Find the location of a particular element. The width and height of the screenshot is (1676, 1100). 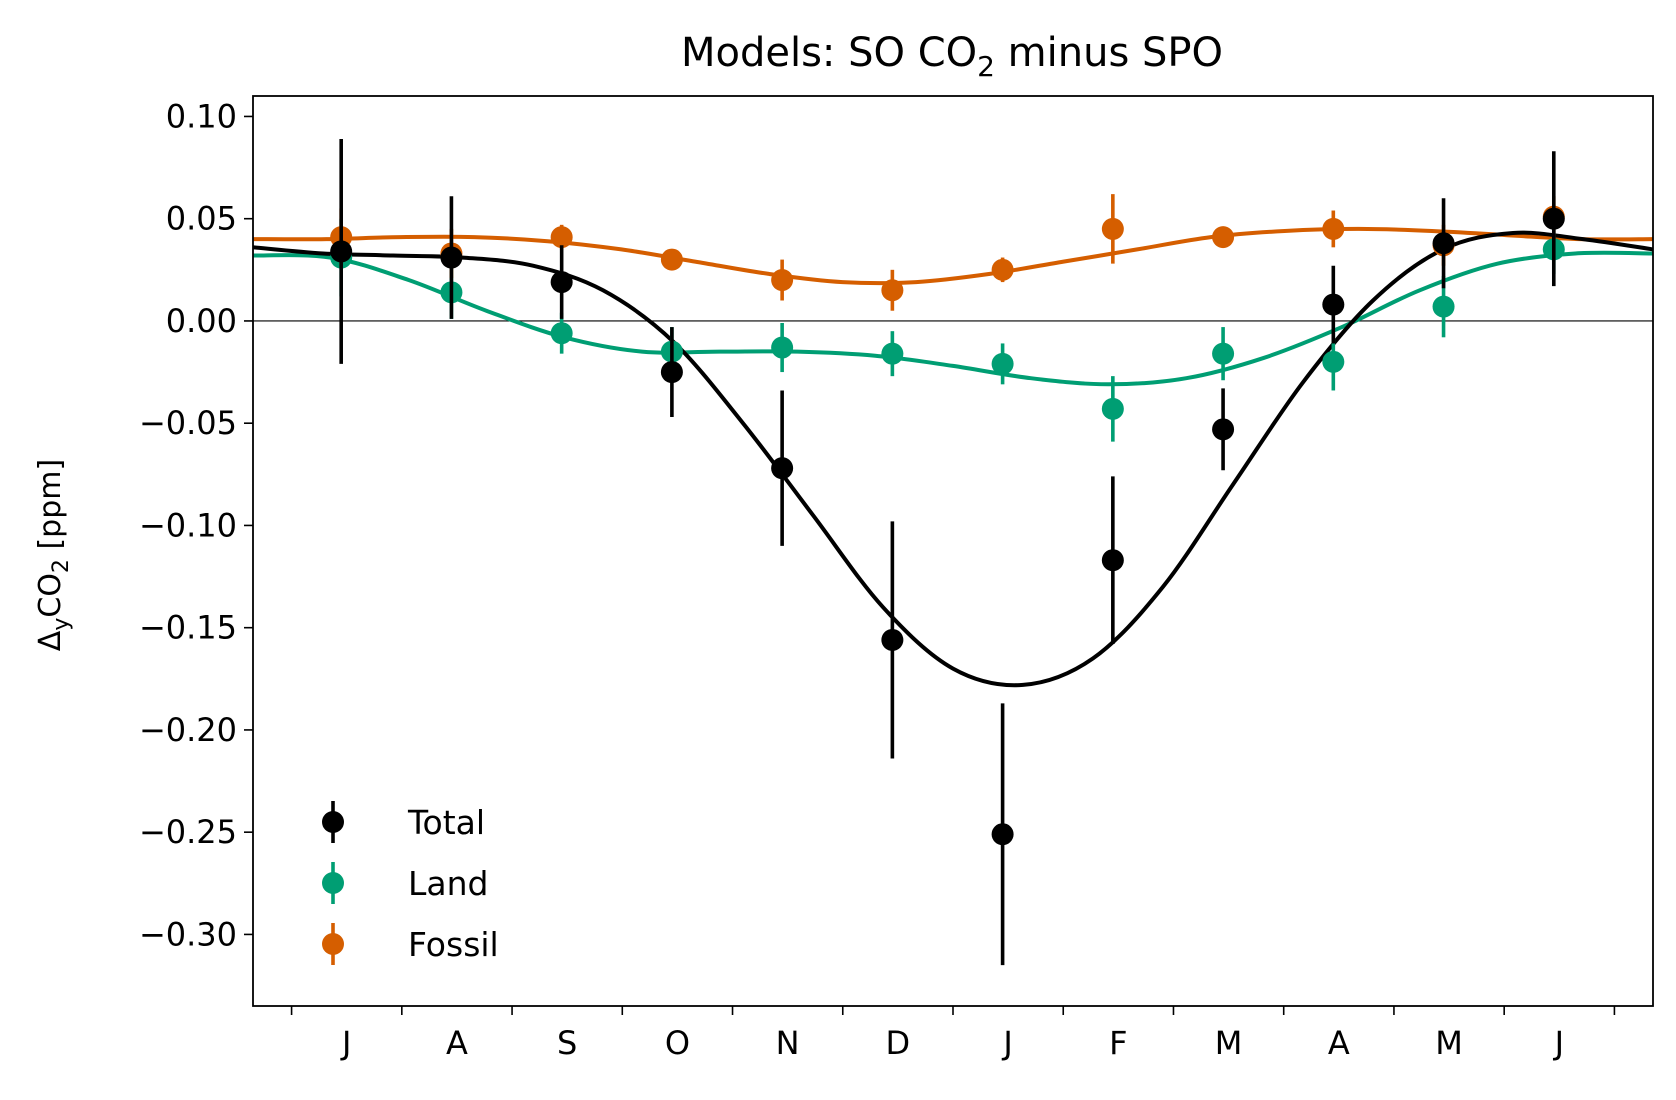

legend-marker-land is located at coordinates (333, 883).